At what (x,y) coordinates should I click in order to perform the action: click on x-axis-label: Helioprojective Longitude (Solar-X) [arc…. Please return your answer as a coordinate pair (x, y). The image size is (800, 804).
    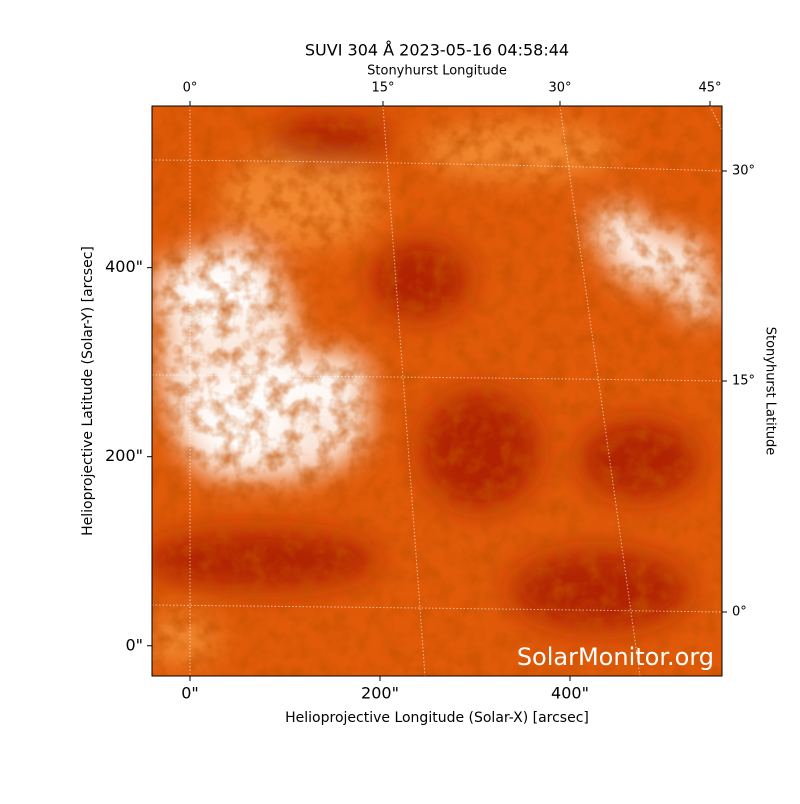
    Looking at the image, I should click on (437, 718).